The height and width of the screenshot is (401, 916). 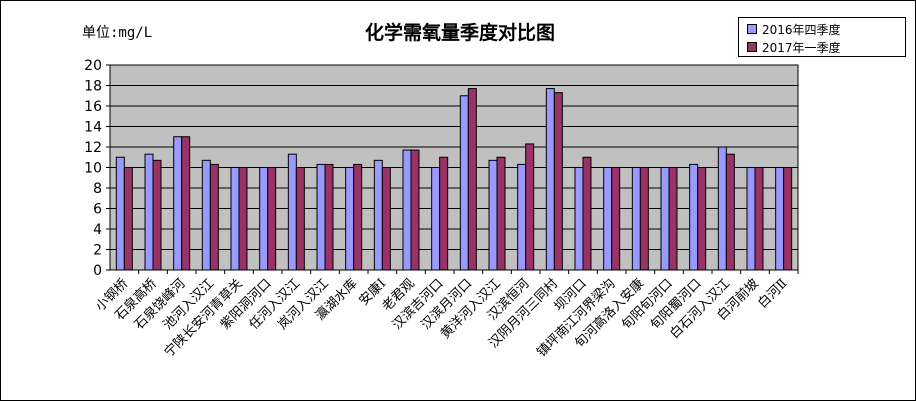 I want to click on legend-item-series-2: 2017年一季度, so click(x=794, y=47).